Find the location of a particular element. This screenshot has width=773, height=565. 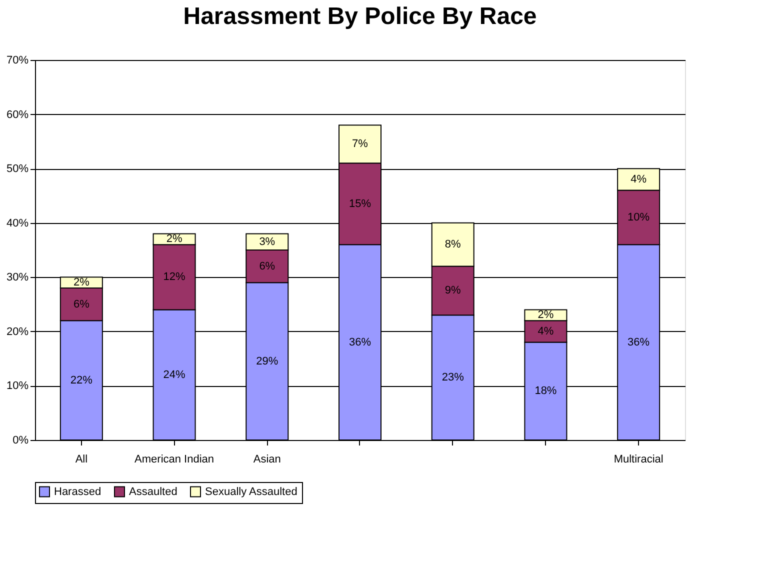

legend-label: Sexually Assaulted is located at coordinates (251, 492).